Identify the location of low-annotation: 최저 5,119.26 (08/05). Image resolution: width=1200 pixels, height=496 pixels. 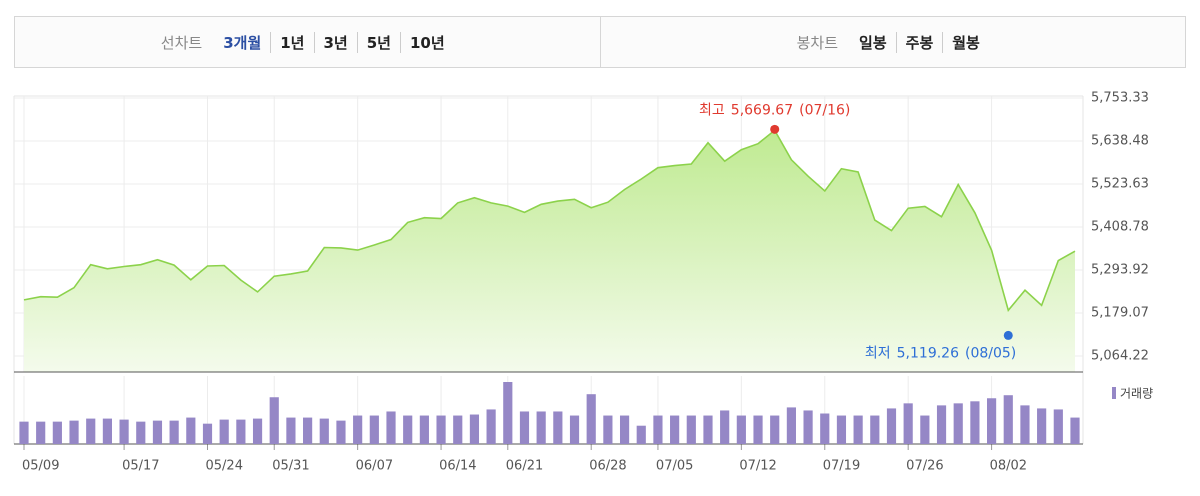
(940, 353).